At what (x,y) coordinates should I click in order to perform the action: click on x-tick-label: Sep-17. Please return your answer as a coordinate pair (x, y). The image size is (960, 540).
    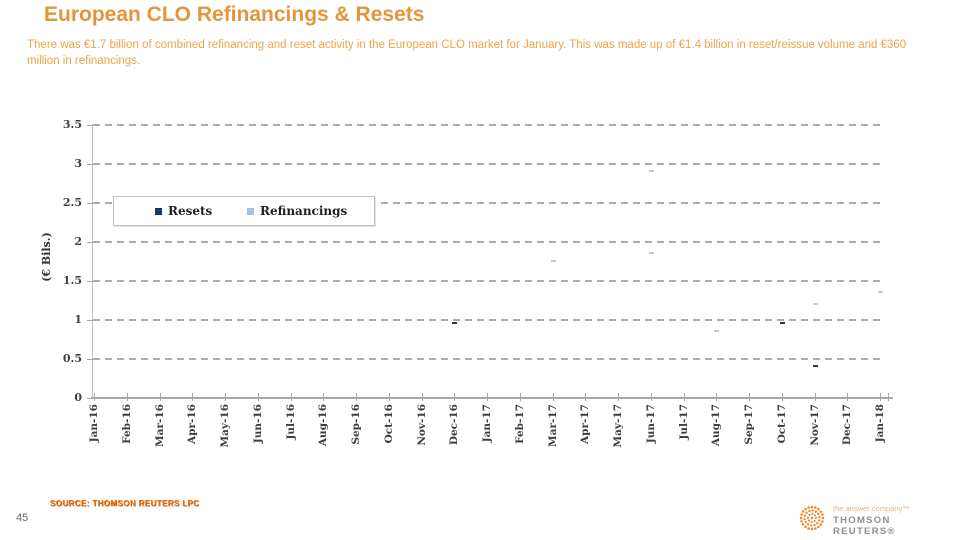
    Looking at the image, I should click on (749, 424).